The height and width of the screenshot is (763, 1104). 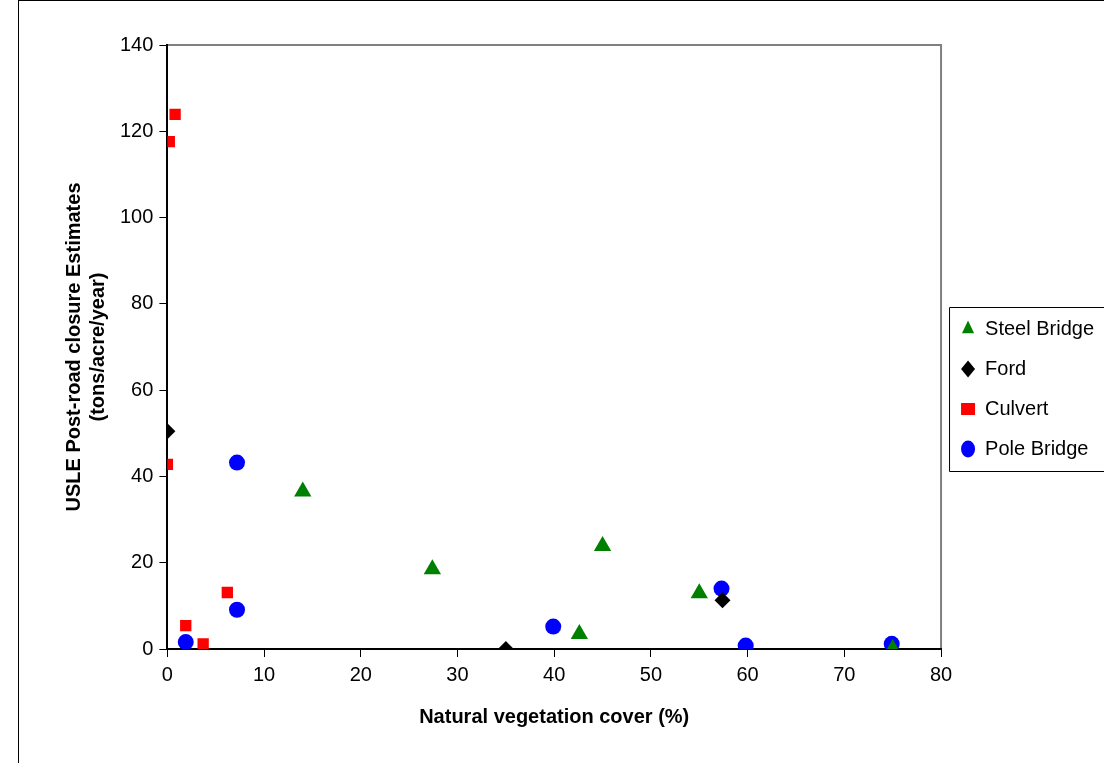 I want to click on y-axis-title: USLE Post-road closure Estimates (tons/acre/year), so click(x=84, y=347).